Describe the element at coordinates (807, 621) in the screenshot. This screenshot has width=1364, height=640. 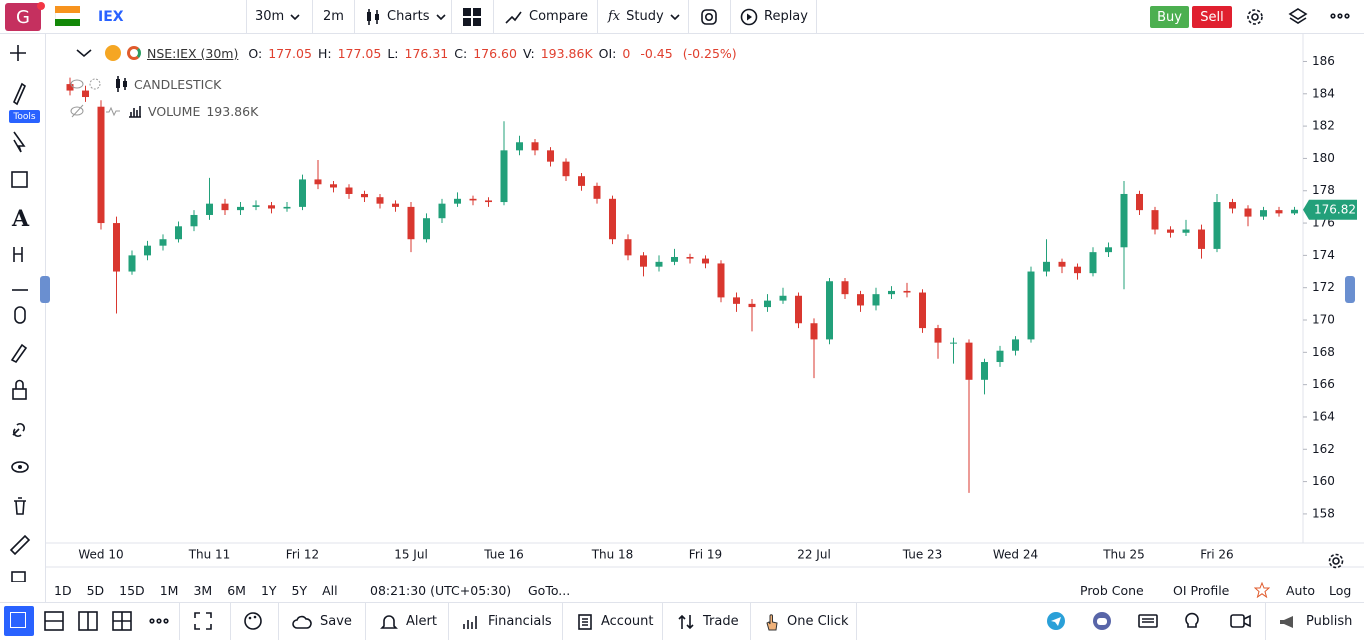
I see `one-click-button: One Click` at that location.